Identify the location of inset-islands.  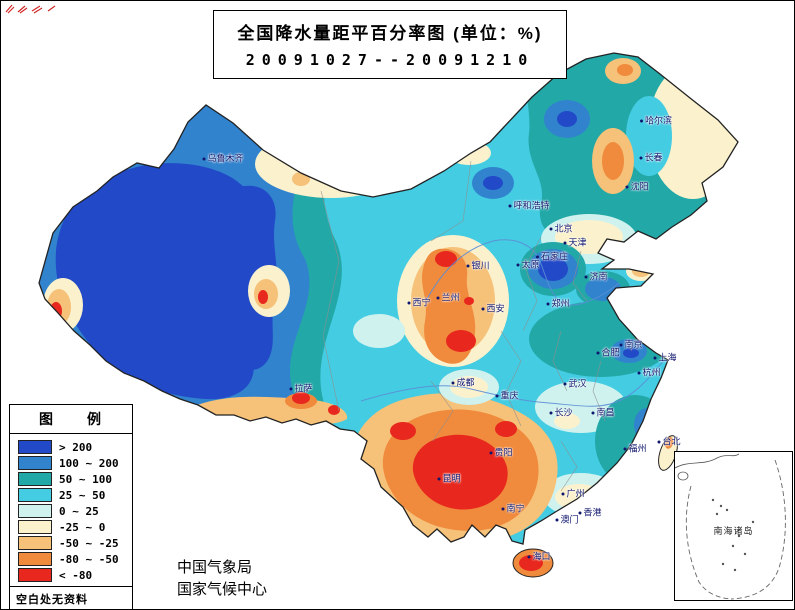
(733, 535).